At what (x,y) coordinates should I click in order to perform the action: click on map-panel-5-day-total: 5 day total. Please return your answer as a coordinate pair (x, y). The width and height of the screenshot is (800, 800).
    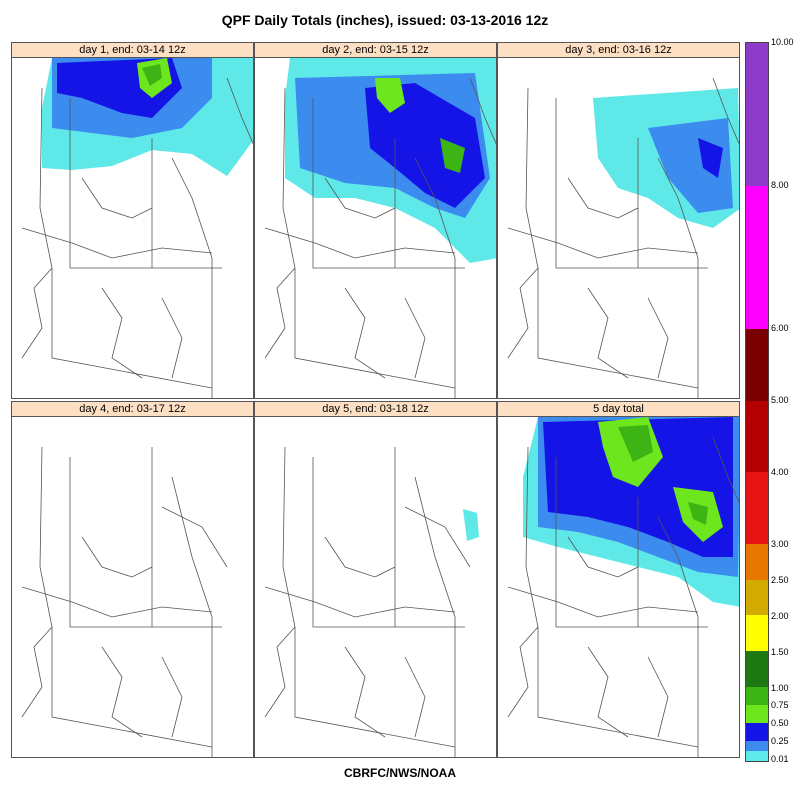
    Looking at the image, I should click on (618, 579).